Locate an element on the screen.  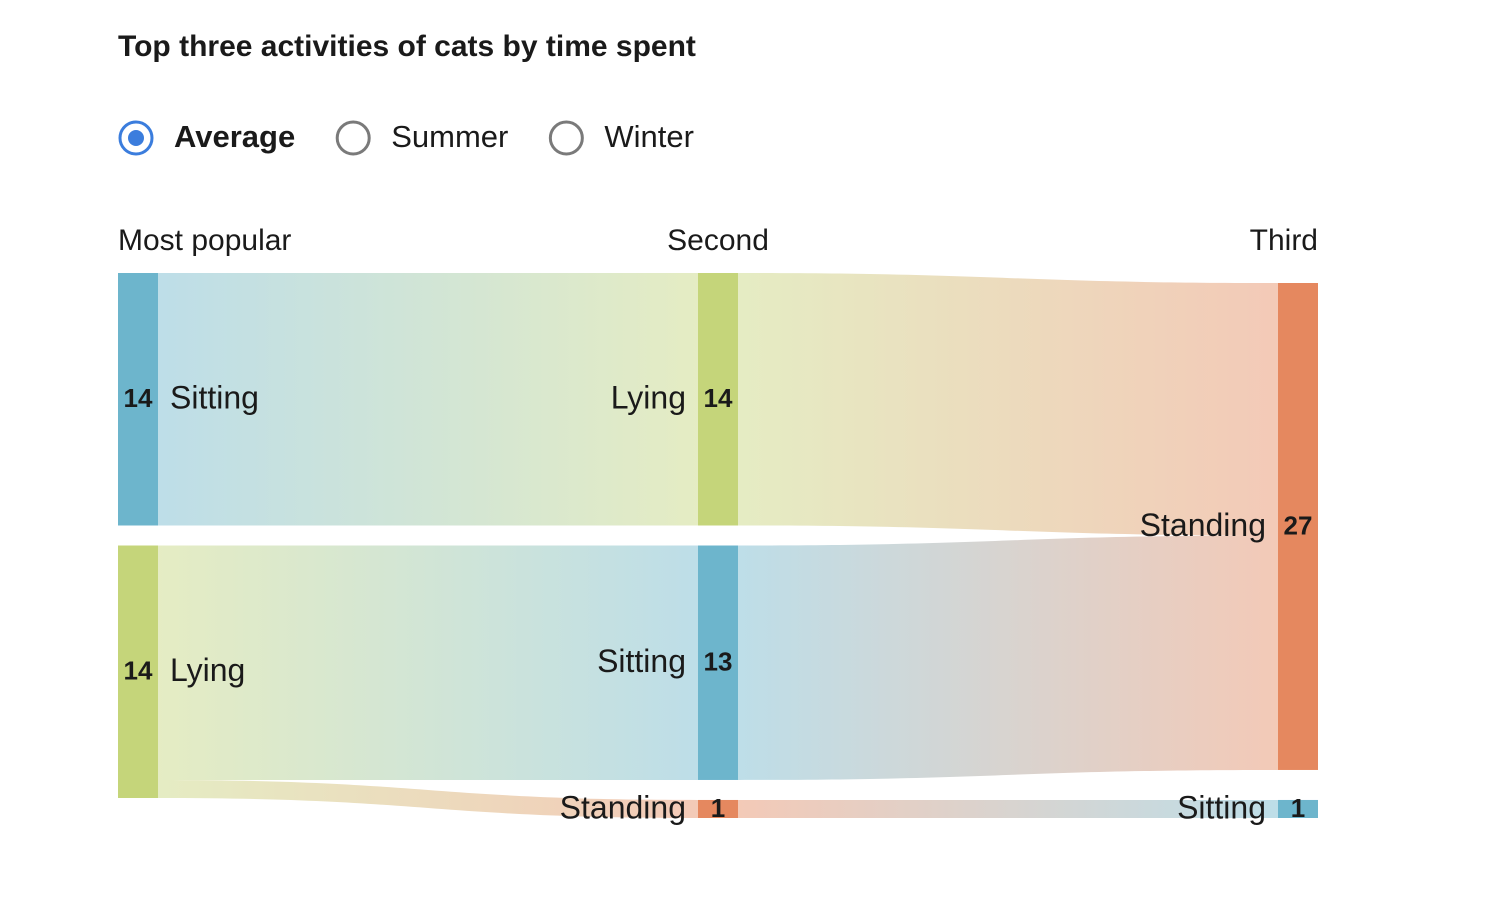
radio-option: Winter is located at coordinates (621, 137).